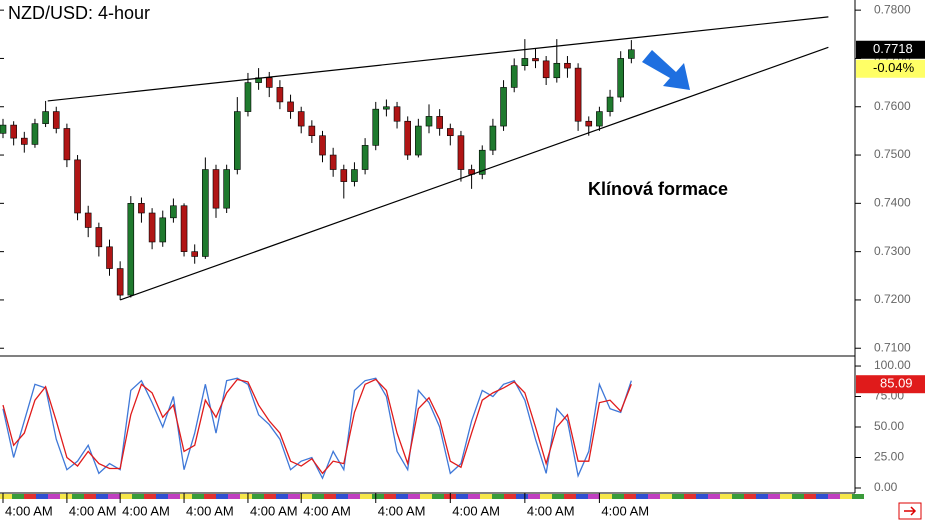  Describe the element at coordinates (886, 487) in the screenshot. I see `y-tick-label: 0.00` at that location.